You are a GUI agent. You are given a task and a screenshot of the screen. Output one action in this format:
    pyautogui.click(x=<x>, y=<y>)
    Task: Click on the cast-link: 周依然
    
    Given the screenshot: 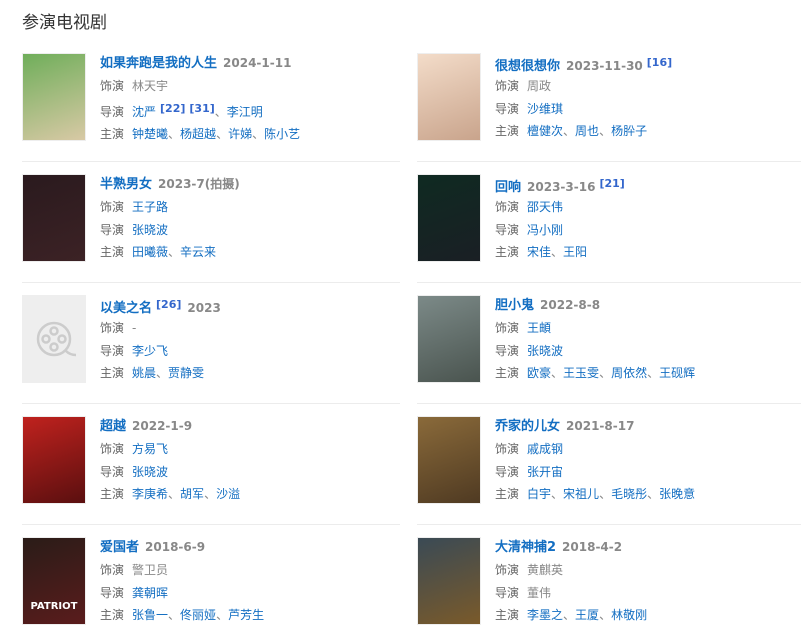 What is the action you would take?
    pyautogui.click(x=629, y=373)
    